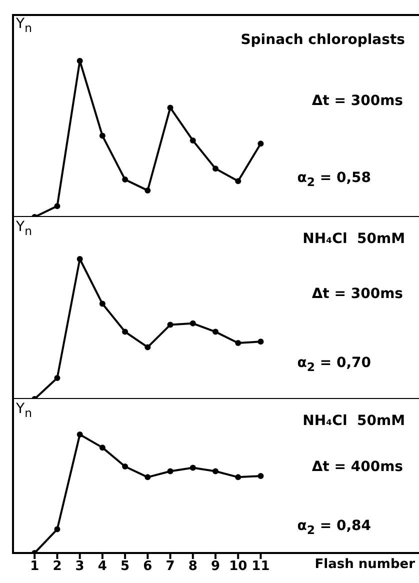  I want to click on annotation: α$_{2}$ = 0,58, so click(334, 179).